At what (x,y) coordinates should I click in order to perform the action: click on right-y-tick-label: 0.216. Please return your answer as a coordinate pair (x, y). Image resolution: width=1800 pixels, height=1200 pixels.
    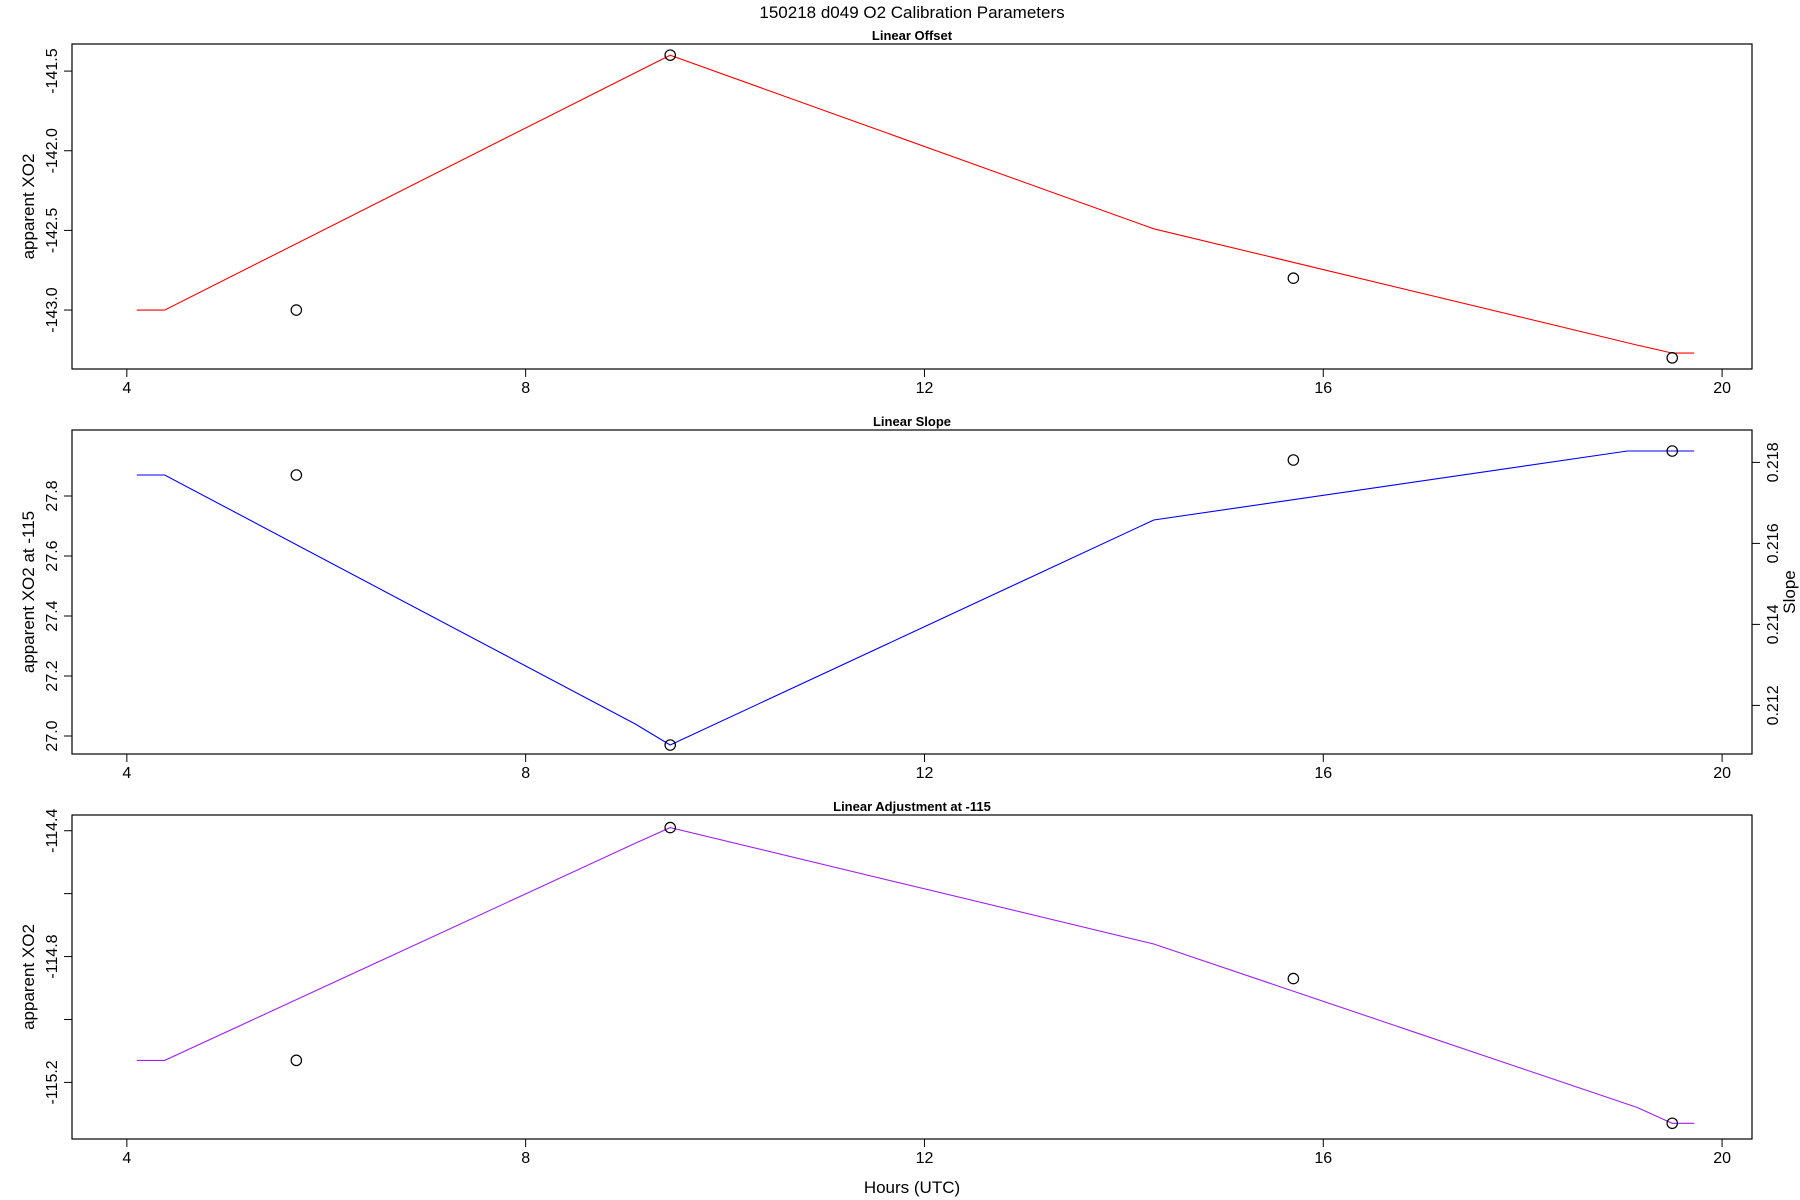
    Looking at the image, I should click on (1773, 543).